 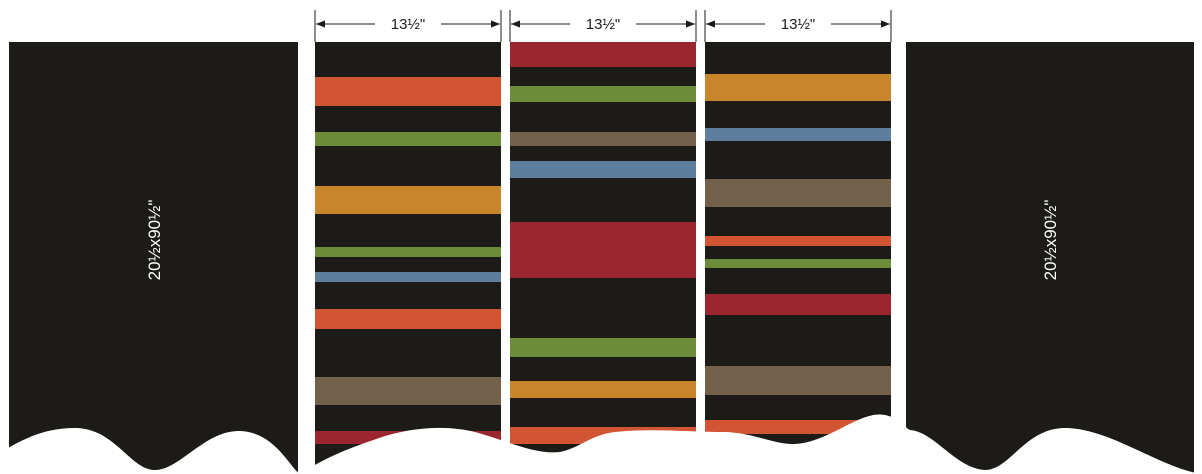 What do you see at coordinates (154, 240) in the screenshot?
I see `left-side-panel-label: 20½x90½"` at bounding box center [154, 240].